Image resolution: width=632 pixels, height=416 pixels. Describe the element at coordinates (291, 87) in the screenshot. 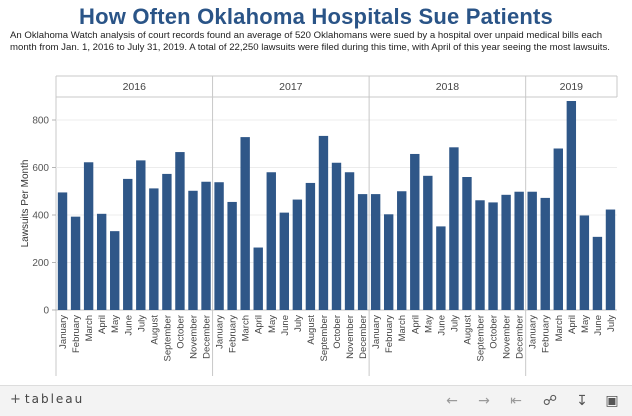

I see `year-header-2017: 2017` at that location.